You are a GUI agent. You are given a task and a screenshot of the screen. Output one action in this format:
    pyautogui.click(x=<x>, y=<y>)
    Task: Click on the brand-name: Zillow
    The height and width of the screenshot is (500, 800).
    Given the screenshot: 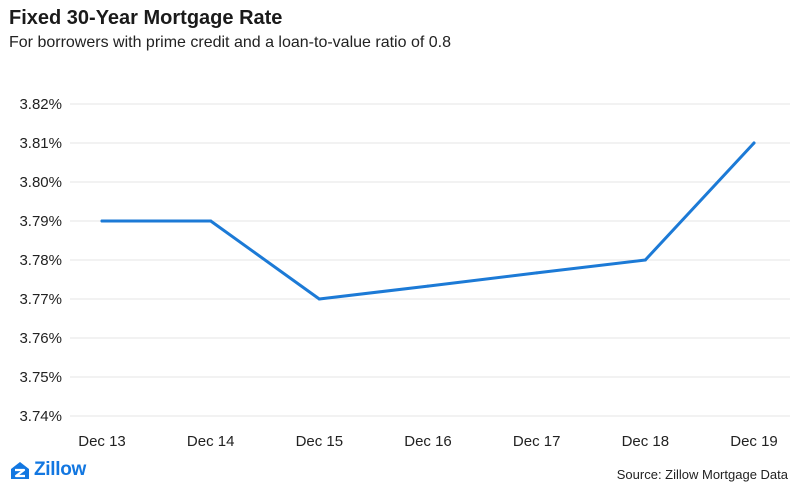 What is the action you would take?
    pyautogui.click(x=60, y=469)
    